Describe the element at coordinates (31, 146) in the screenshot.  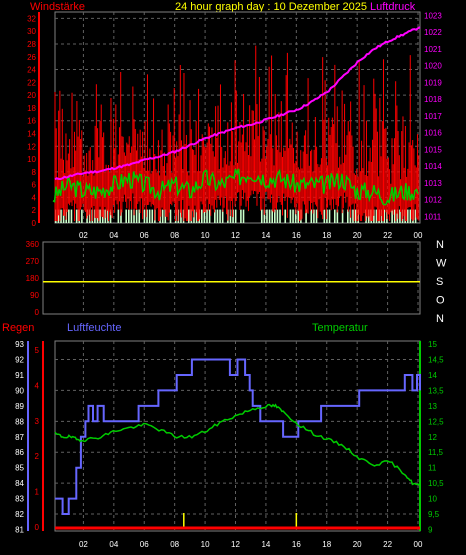
I see `wind-tick: 12` at that location.